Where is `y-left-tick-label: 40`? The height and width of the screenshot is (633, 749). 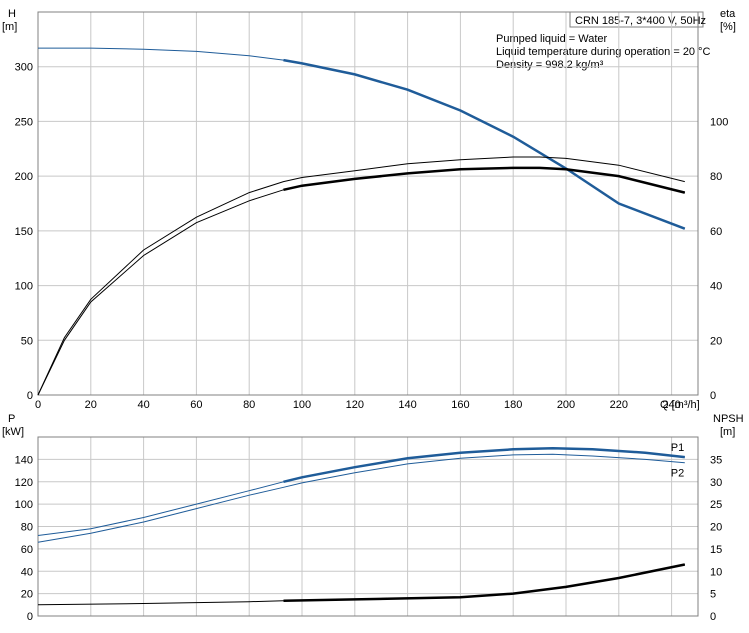
y-left-tick-label: 40 is located at coordinates (27, 572).